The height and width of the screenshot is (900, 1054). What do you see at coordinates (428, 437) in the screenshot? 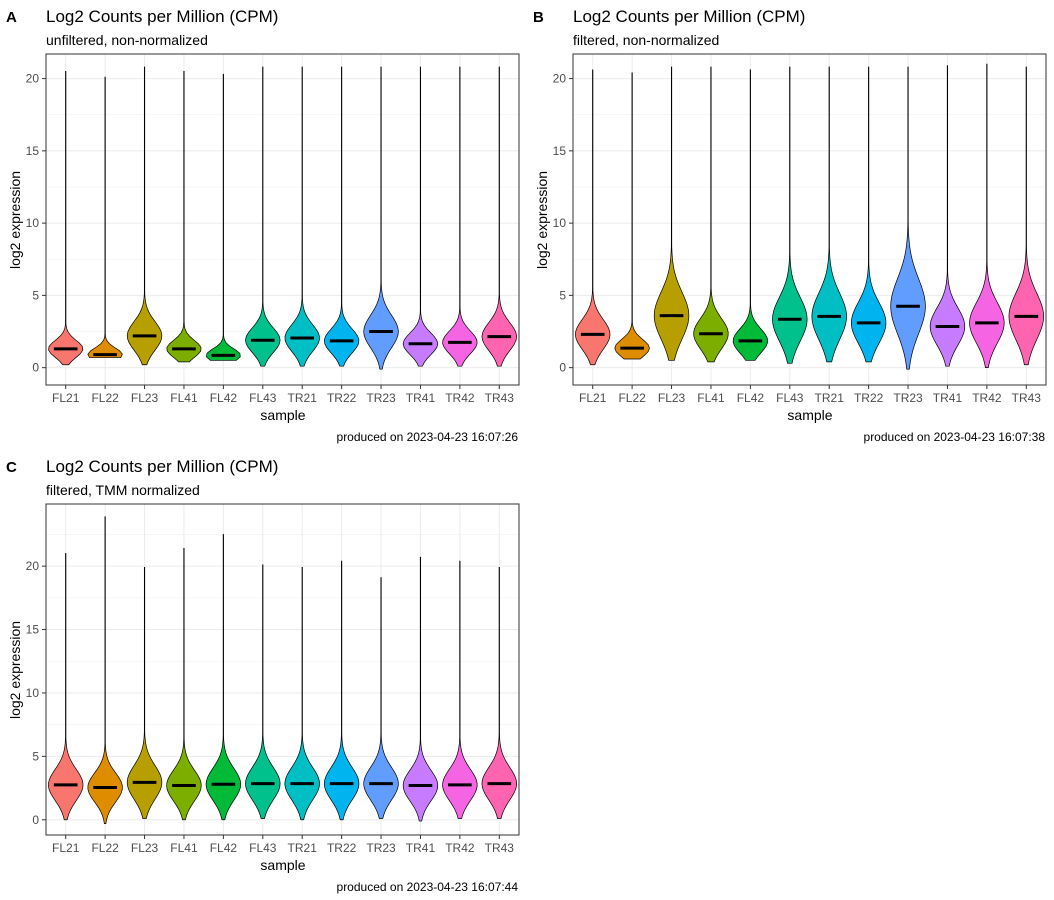
I see `caption: produced on 2023-04-23 16:07:26` at bounding box center [428, 437].